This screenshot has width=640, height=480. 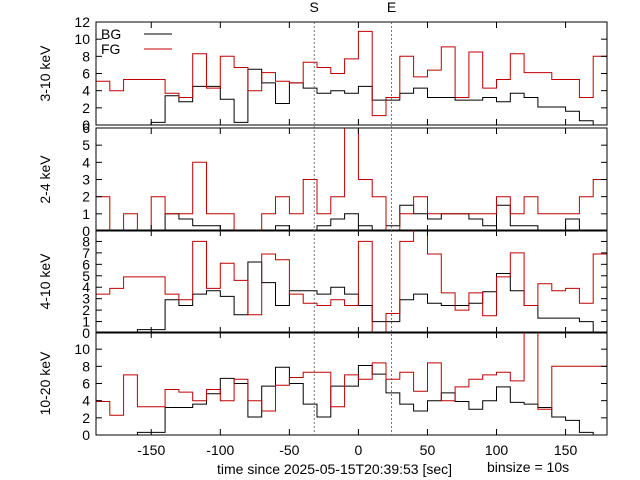 I want to click on y-tick-label: 12, so click(x=82, y=22).